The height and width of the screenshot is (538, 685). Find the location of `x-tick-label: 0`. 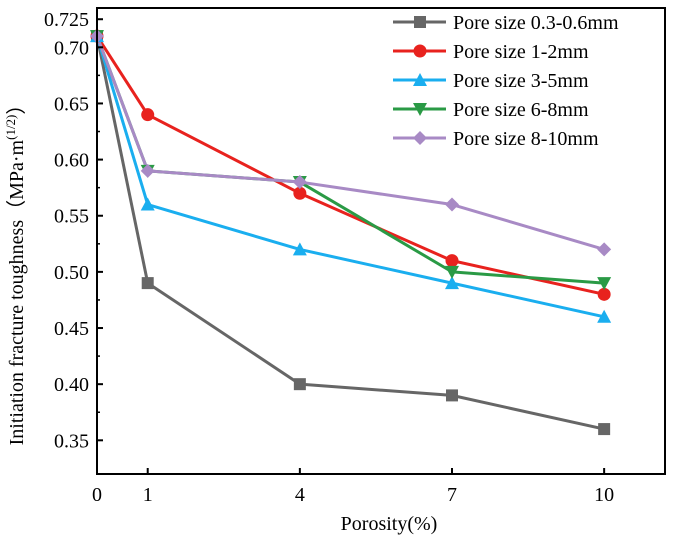

x-tick-label: 0 is located at coordinates (97, 495).